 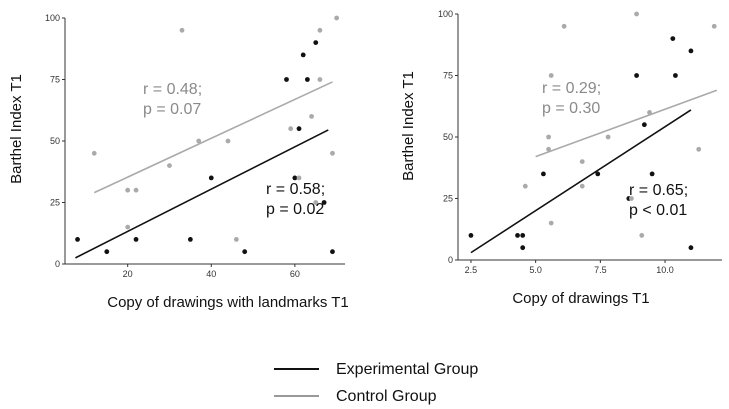 I want to click on legend-item-experimental: Experimental Group, so click(x=376, y=369).